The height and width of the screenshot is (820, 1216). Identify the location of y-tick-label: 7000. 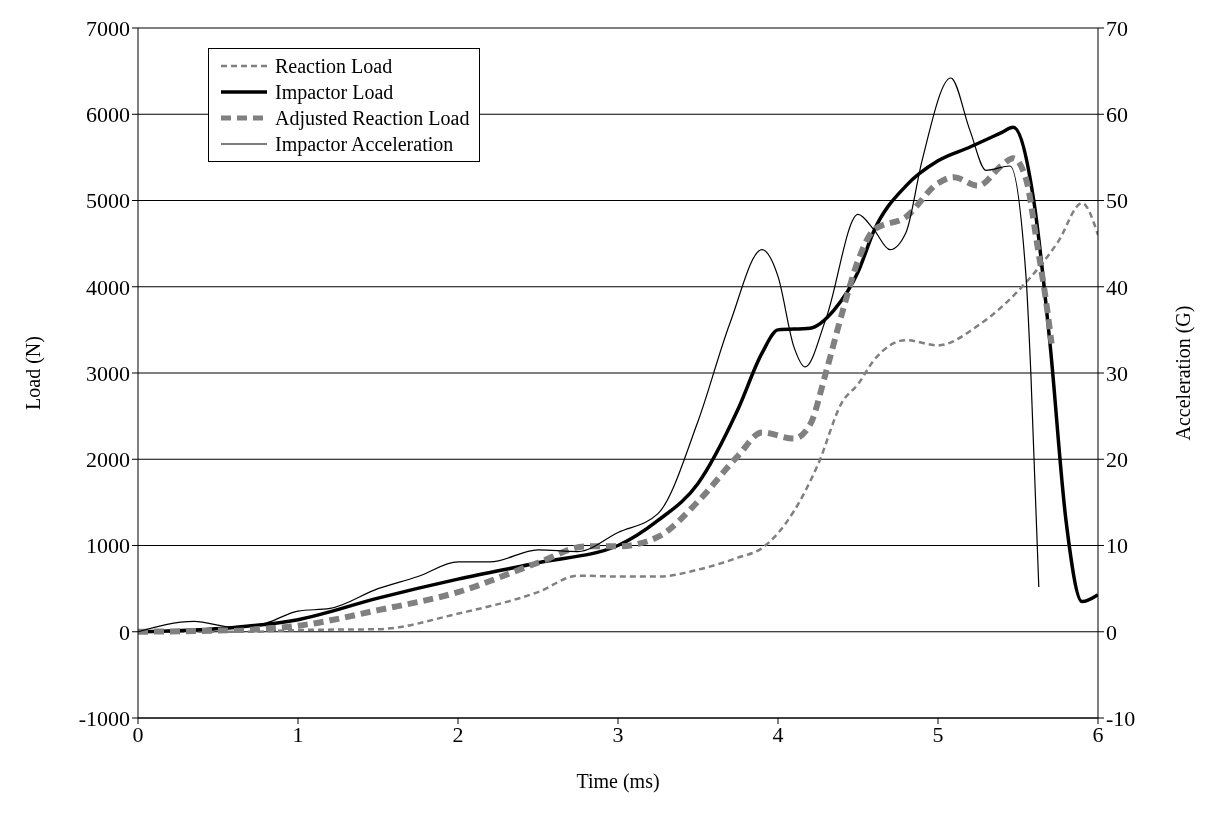
(108, 28).